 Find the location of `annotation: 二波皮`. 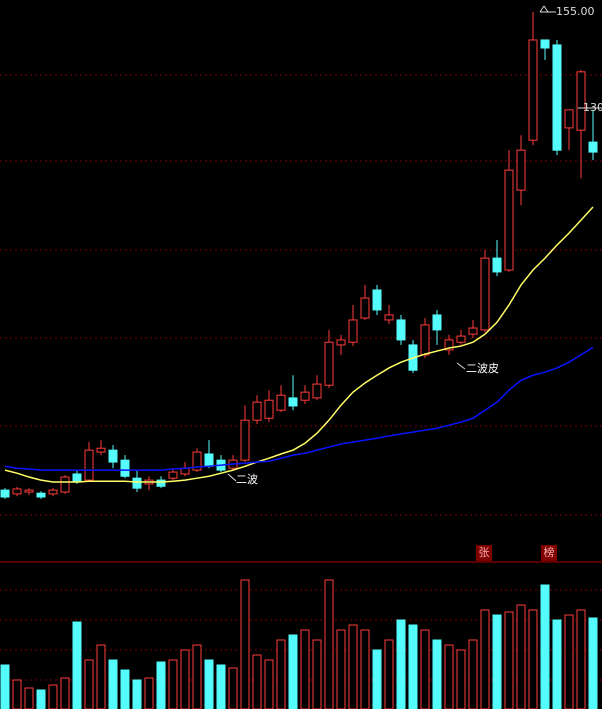

annotation: 二波皮 is located at coordinates (482, 368).